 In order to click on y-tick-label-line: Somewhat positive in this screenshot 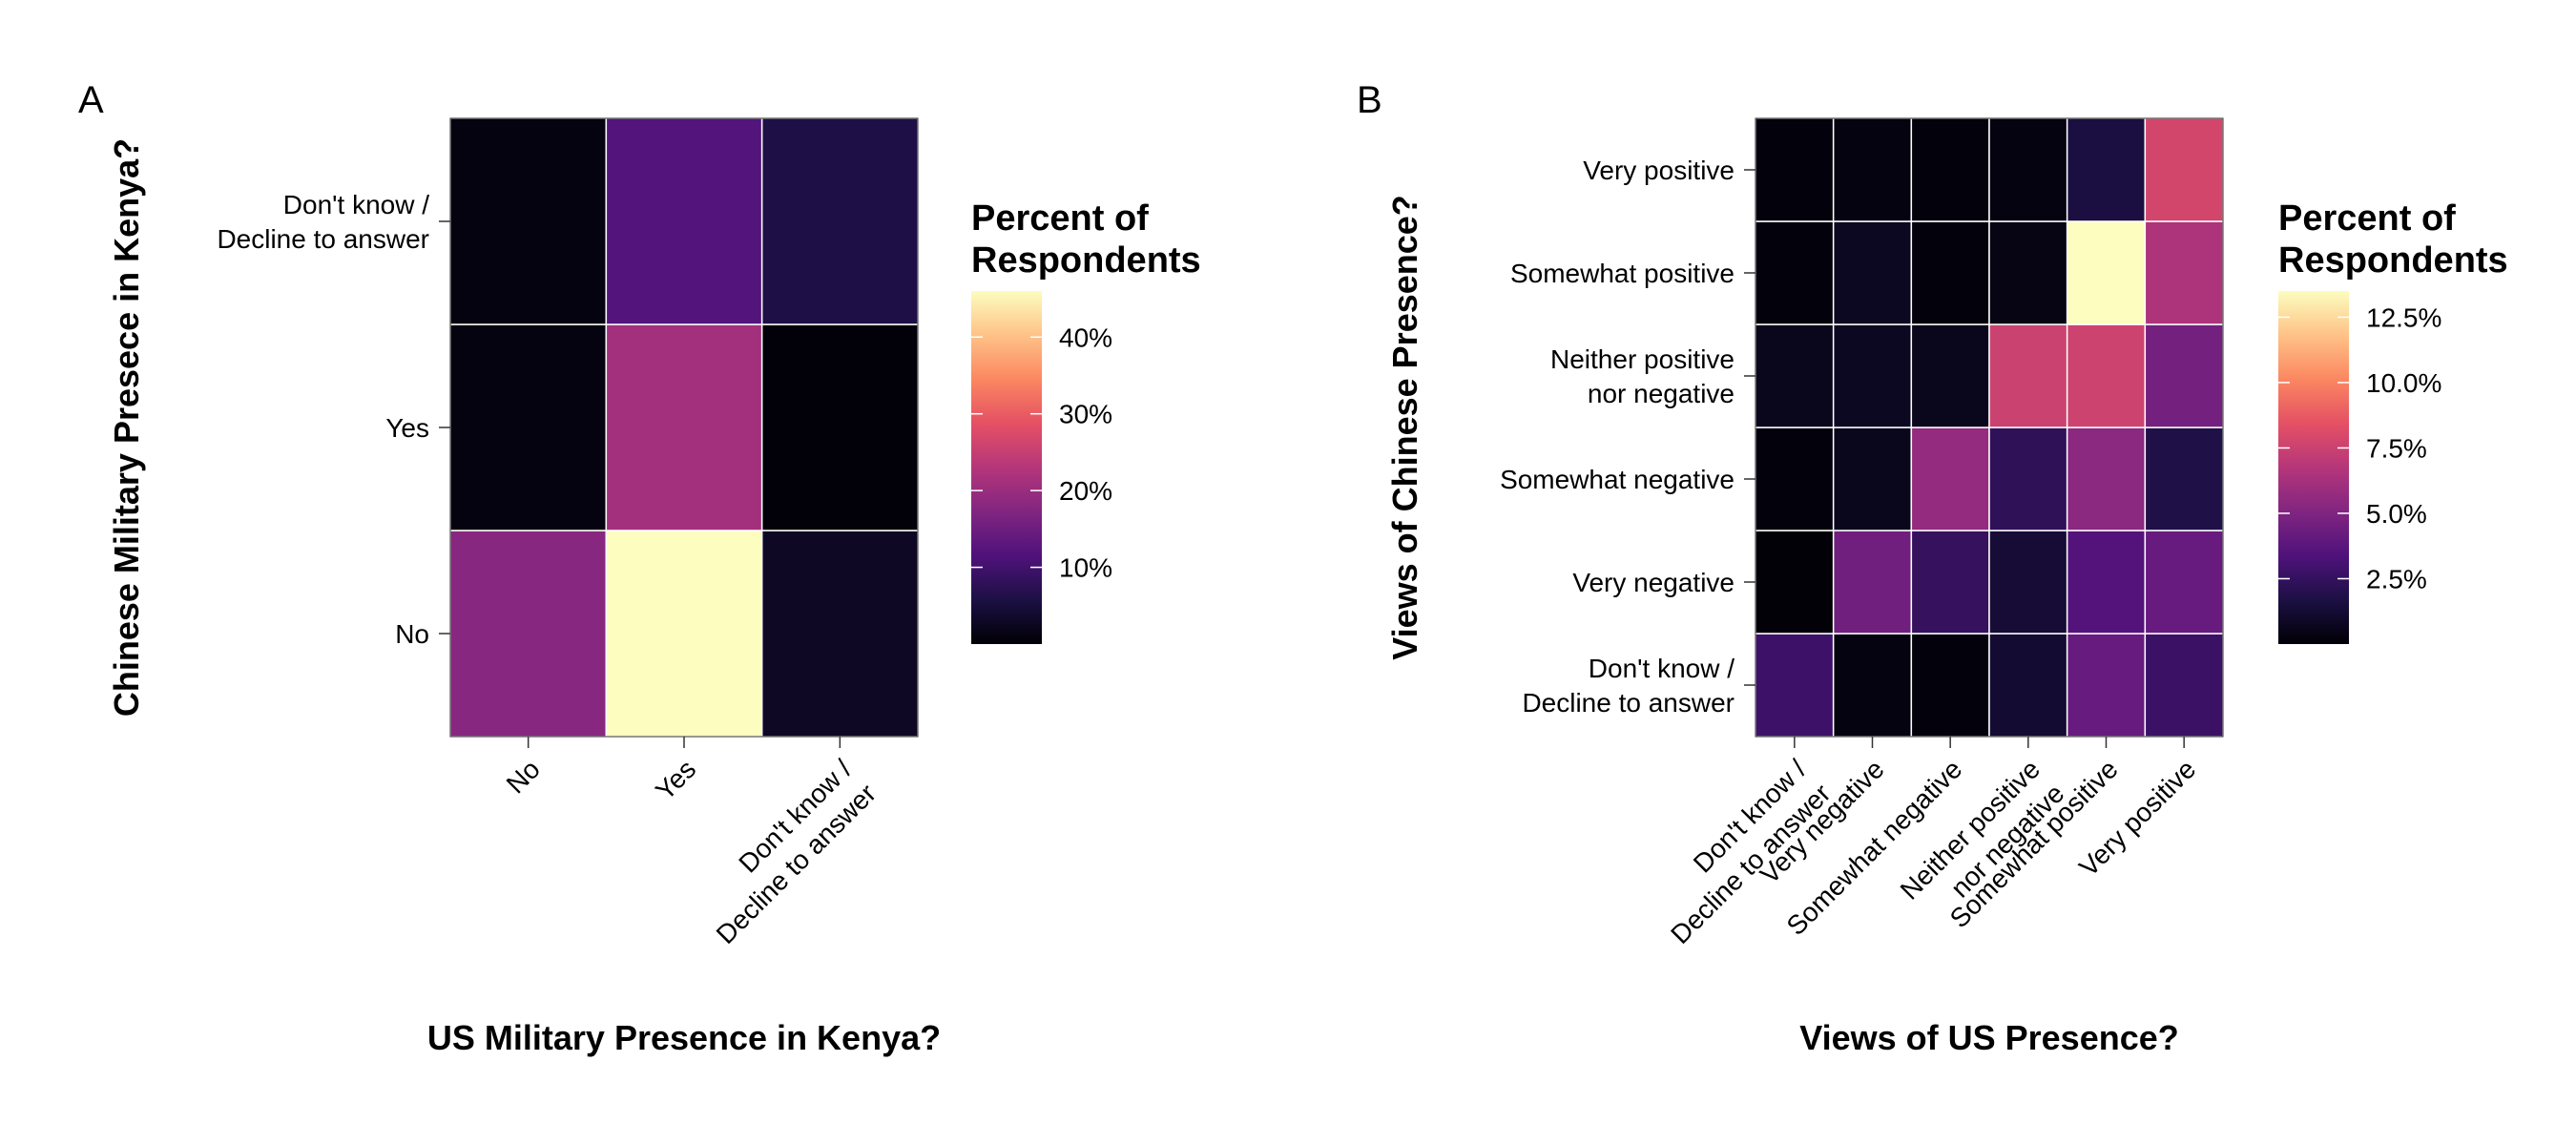, I will do `click(1622, 273)`.